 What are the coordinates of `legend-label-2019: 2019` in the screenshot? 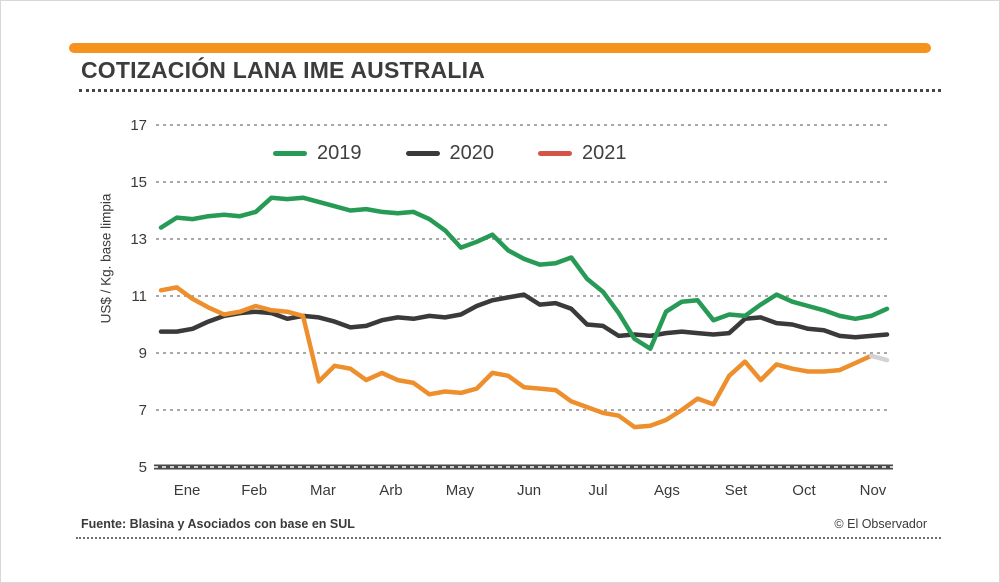 It's located at (339, 153).